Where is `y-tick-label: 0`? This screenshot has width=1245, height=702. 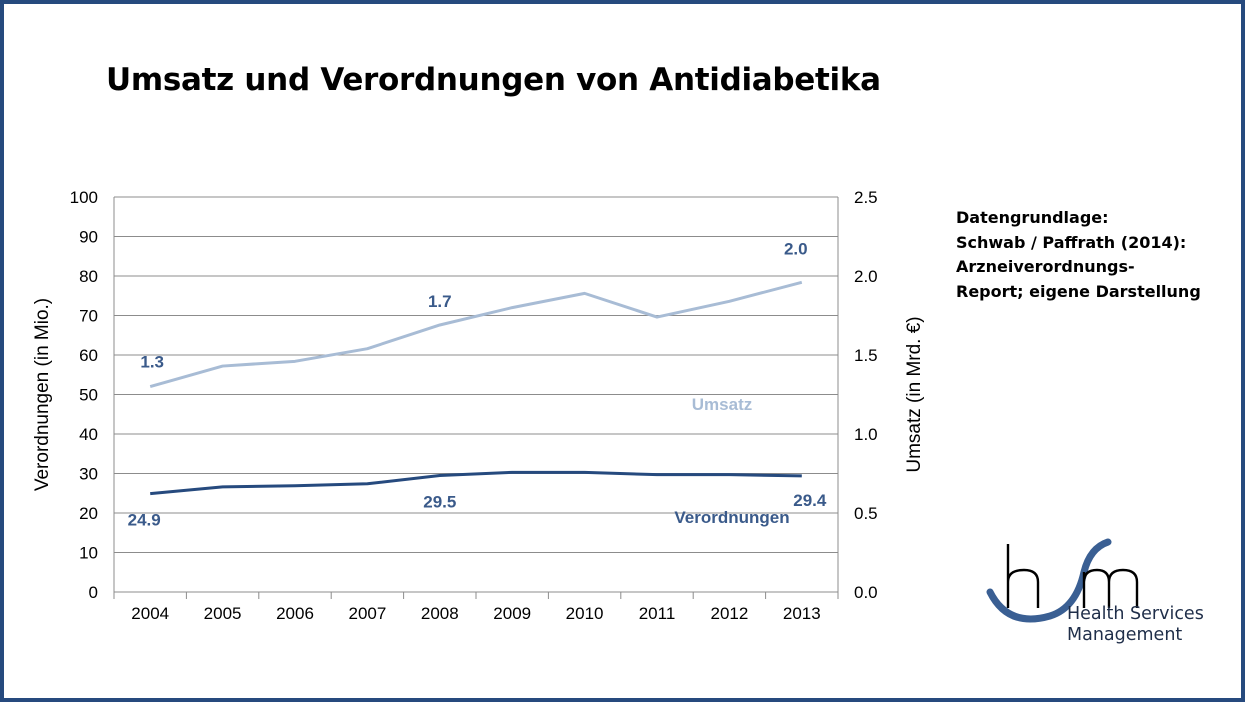 y-tick-label: 0 is located at coordinates (93, 592).